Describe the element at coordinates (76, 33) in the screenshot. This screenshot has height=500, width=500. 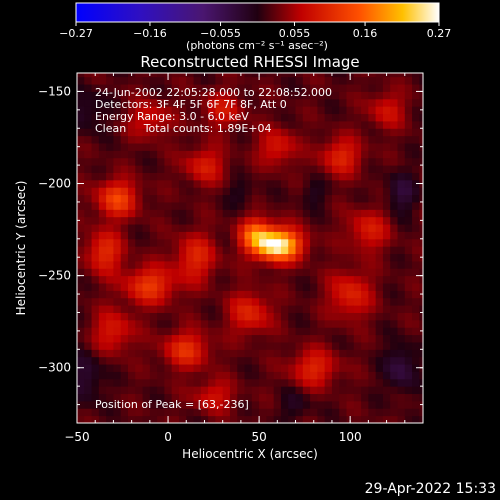
I see `colorbar-tick-label: −0.27` at that location.